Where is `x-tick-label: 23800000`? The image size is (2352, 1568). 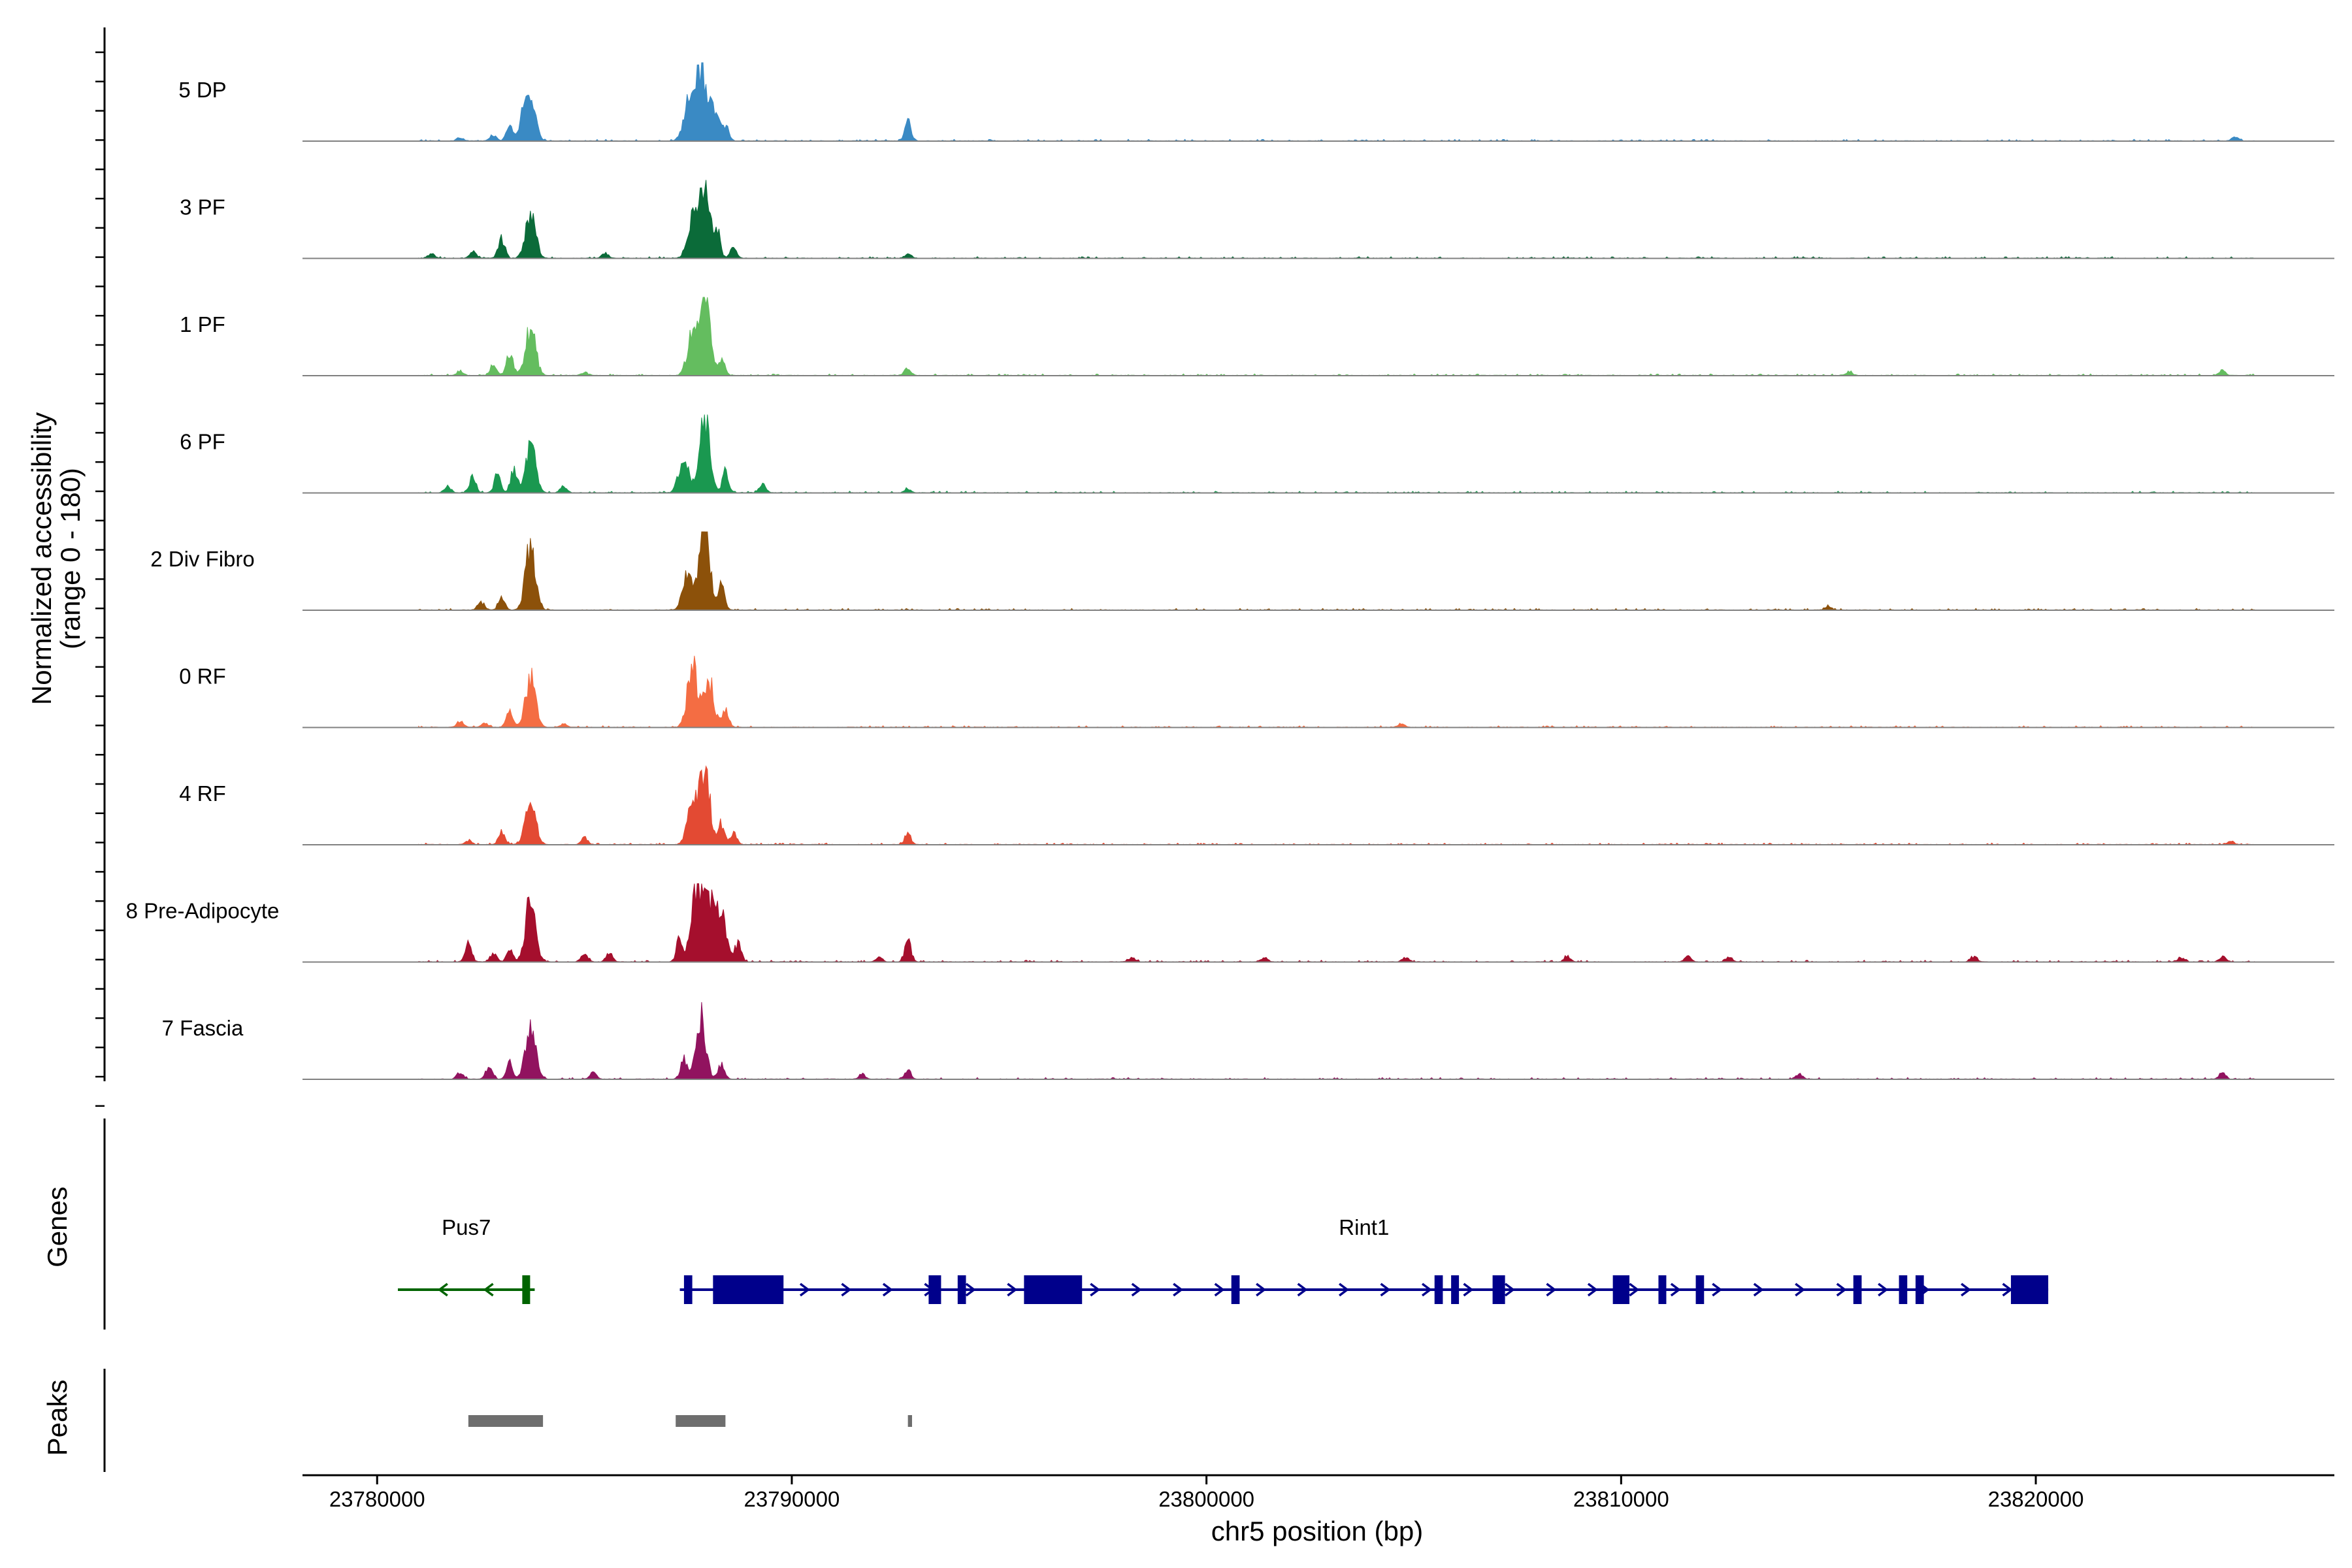
x-tick-label: 23800000 is located at coordinates (1206, 1499).